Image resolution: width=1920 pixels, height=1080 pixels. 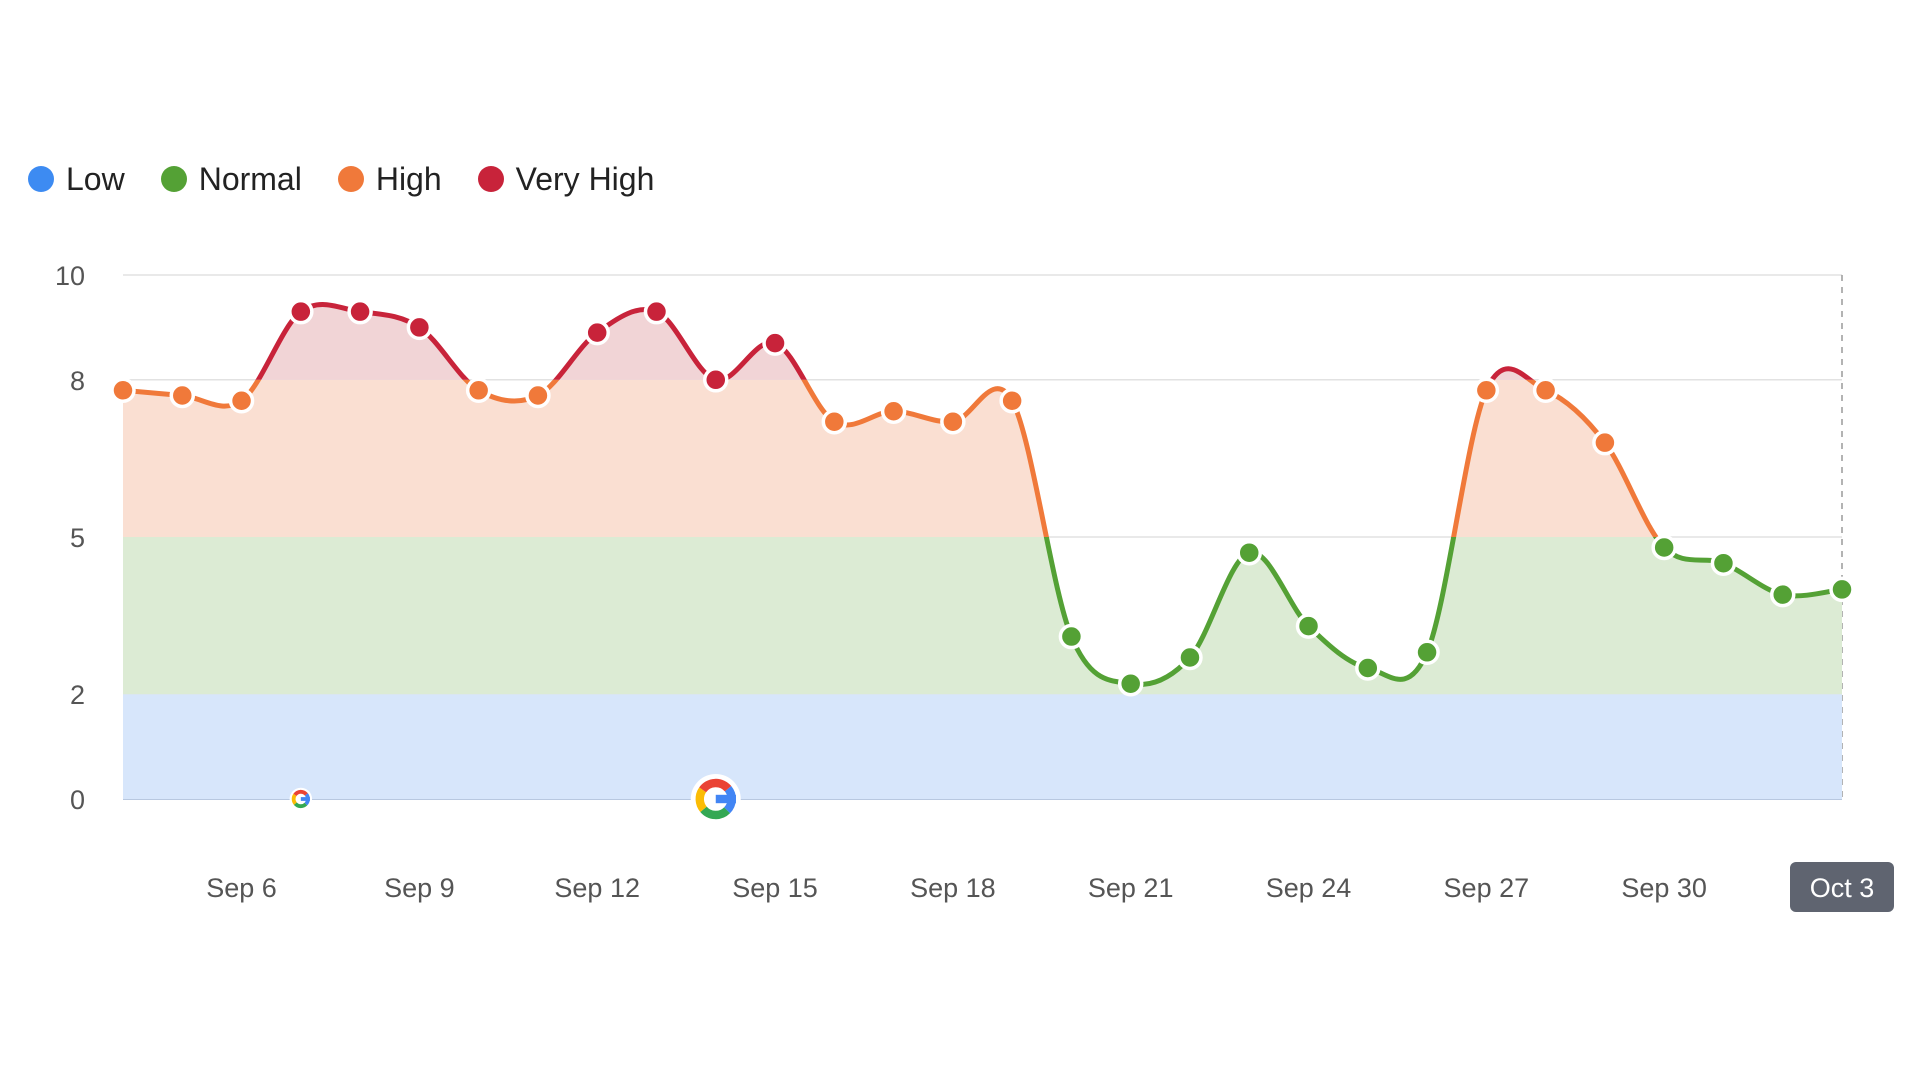 I want to click on x-tick-label: Sep 12, so click(x=597, y=888).